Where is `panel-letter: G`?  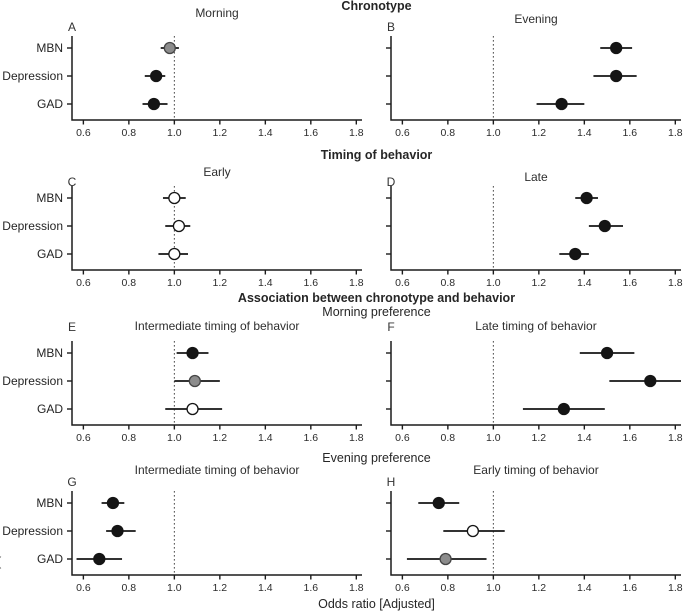 panel-letter: G is located at coordinates (72, 482).